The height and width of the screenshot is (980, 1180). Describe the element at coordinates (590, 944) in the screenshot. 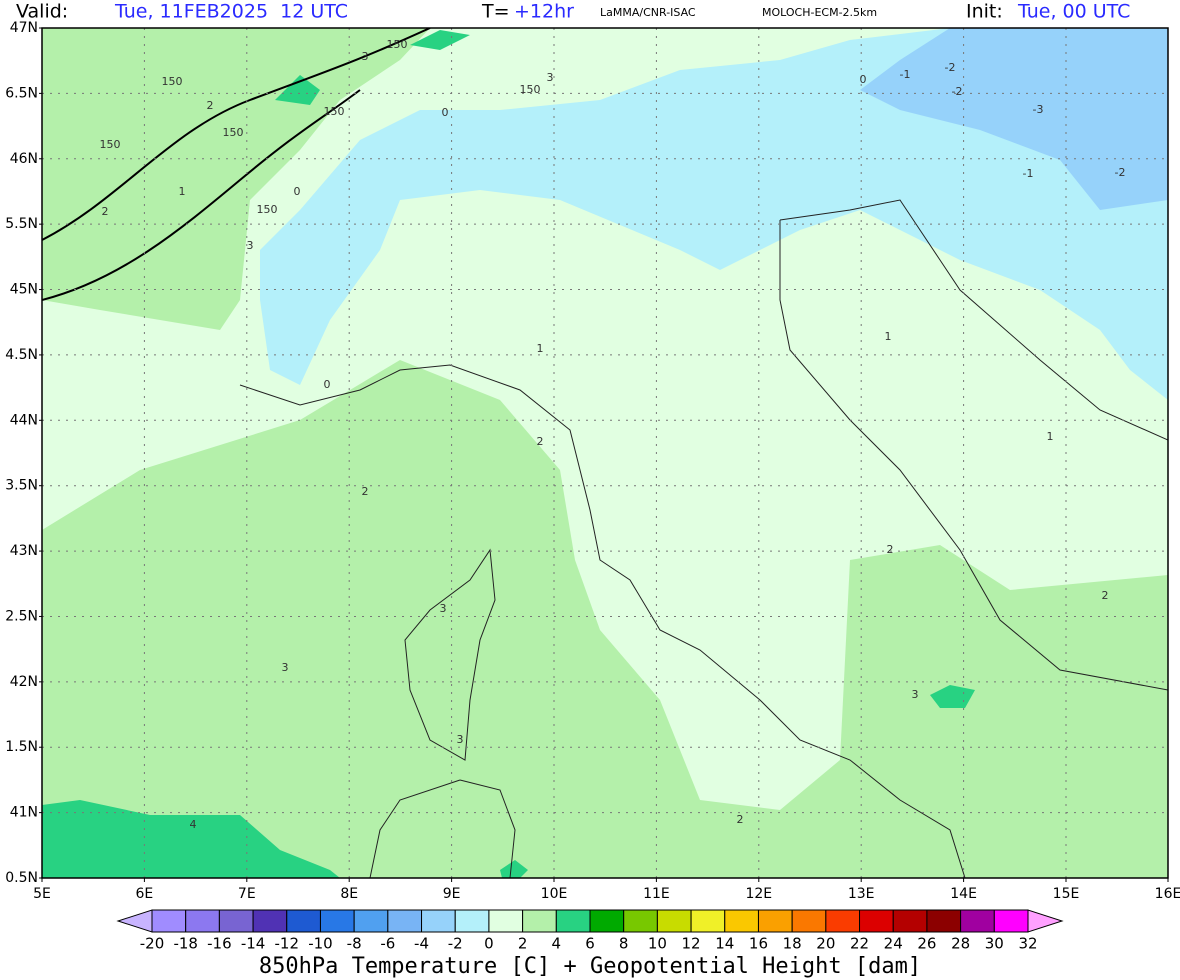

I see `colorbar-label: 6` at that location.